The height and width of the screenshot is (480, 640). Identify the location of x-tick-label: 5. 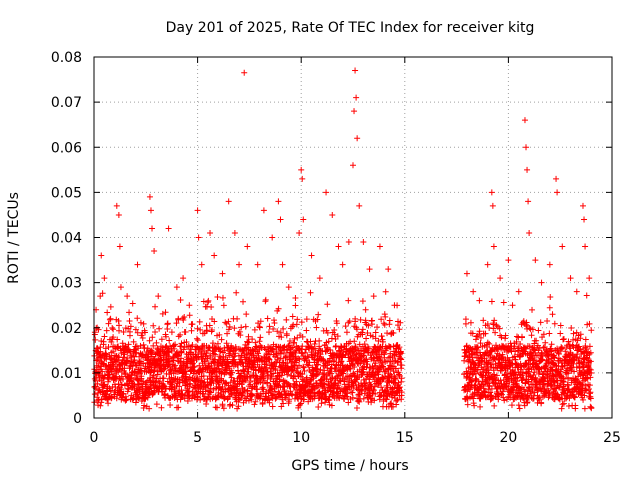
(197, 438).